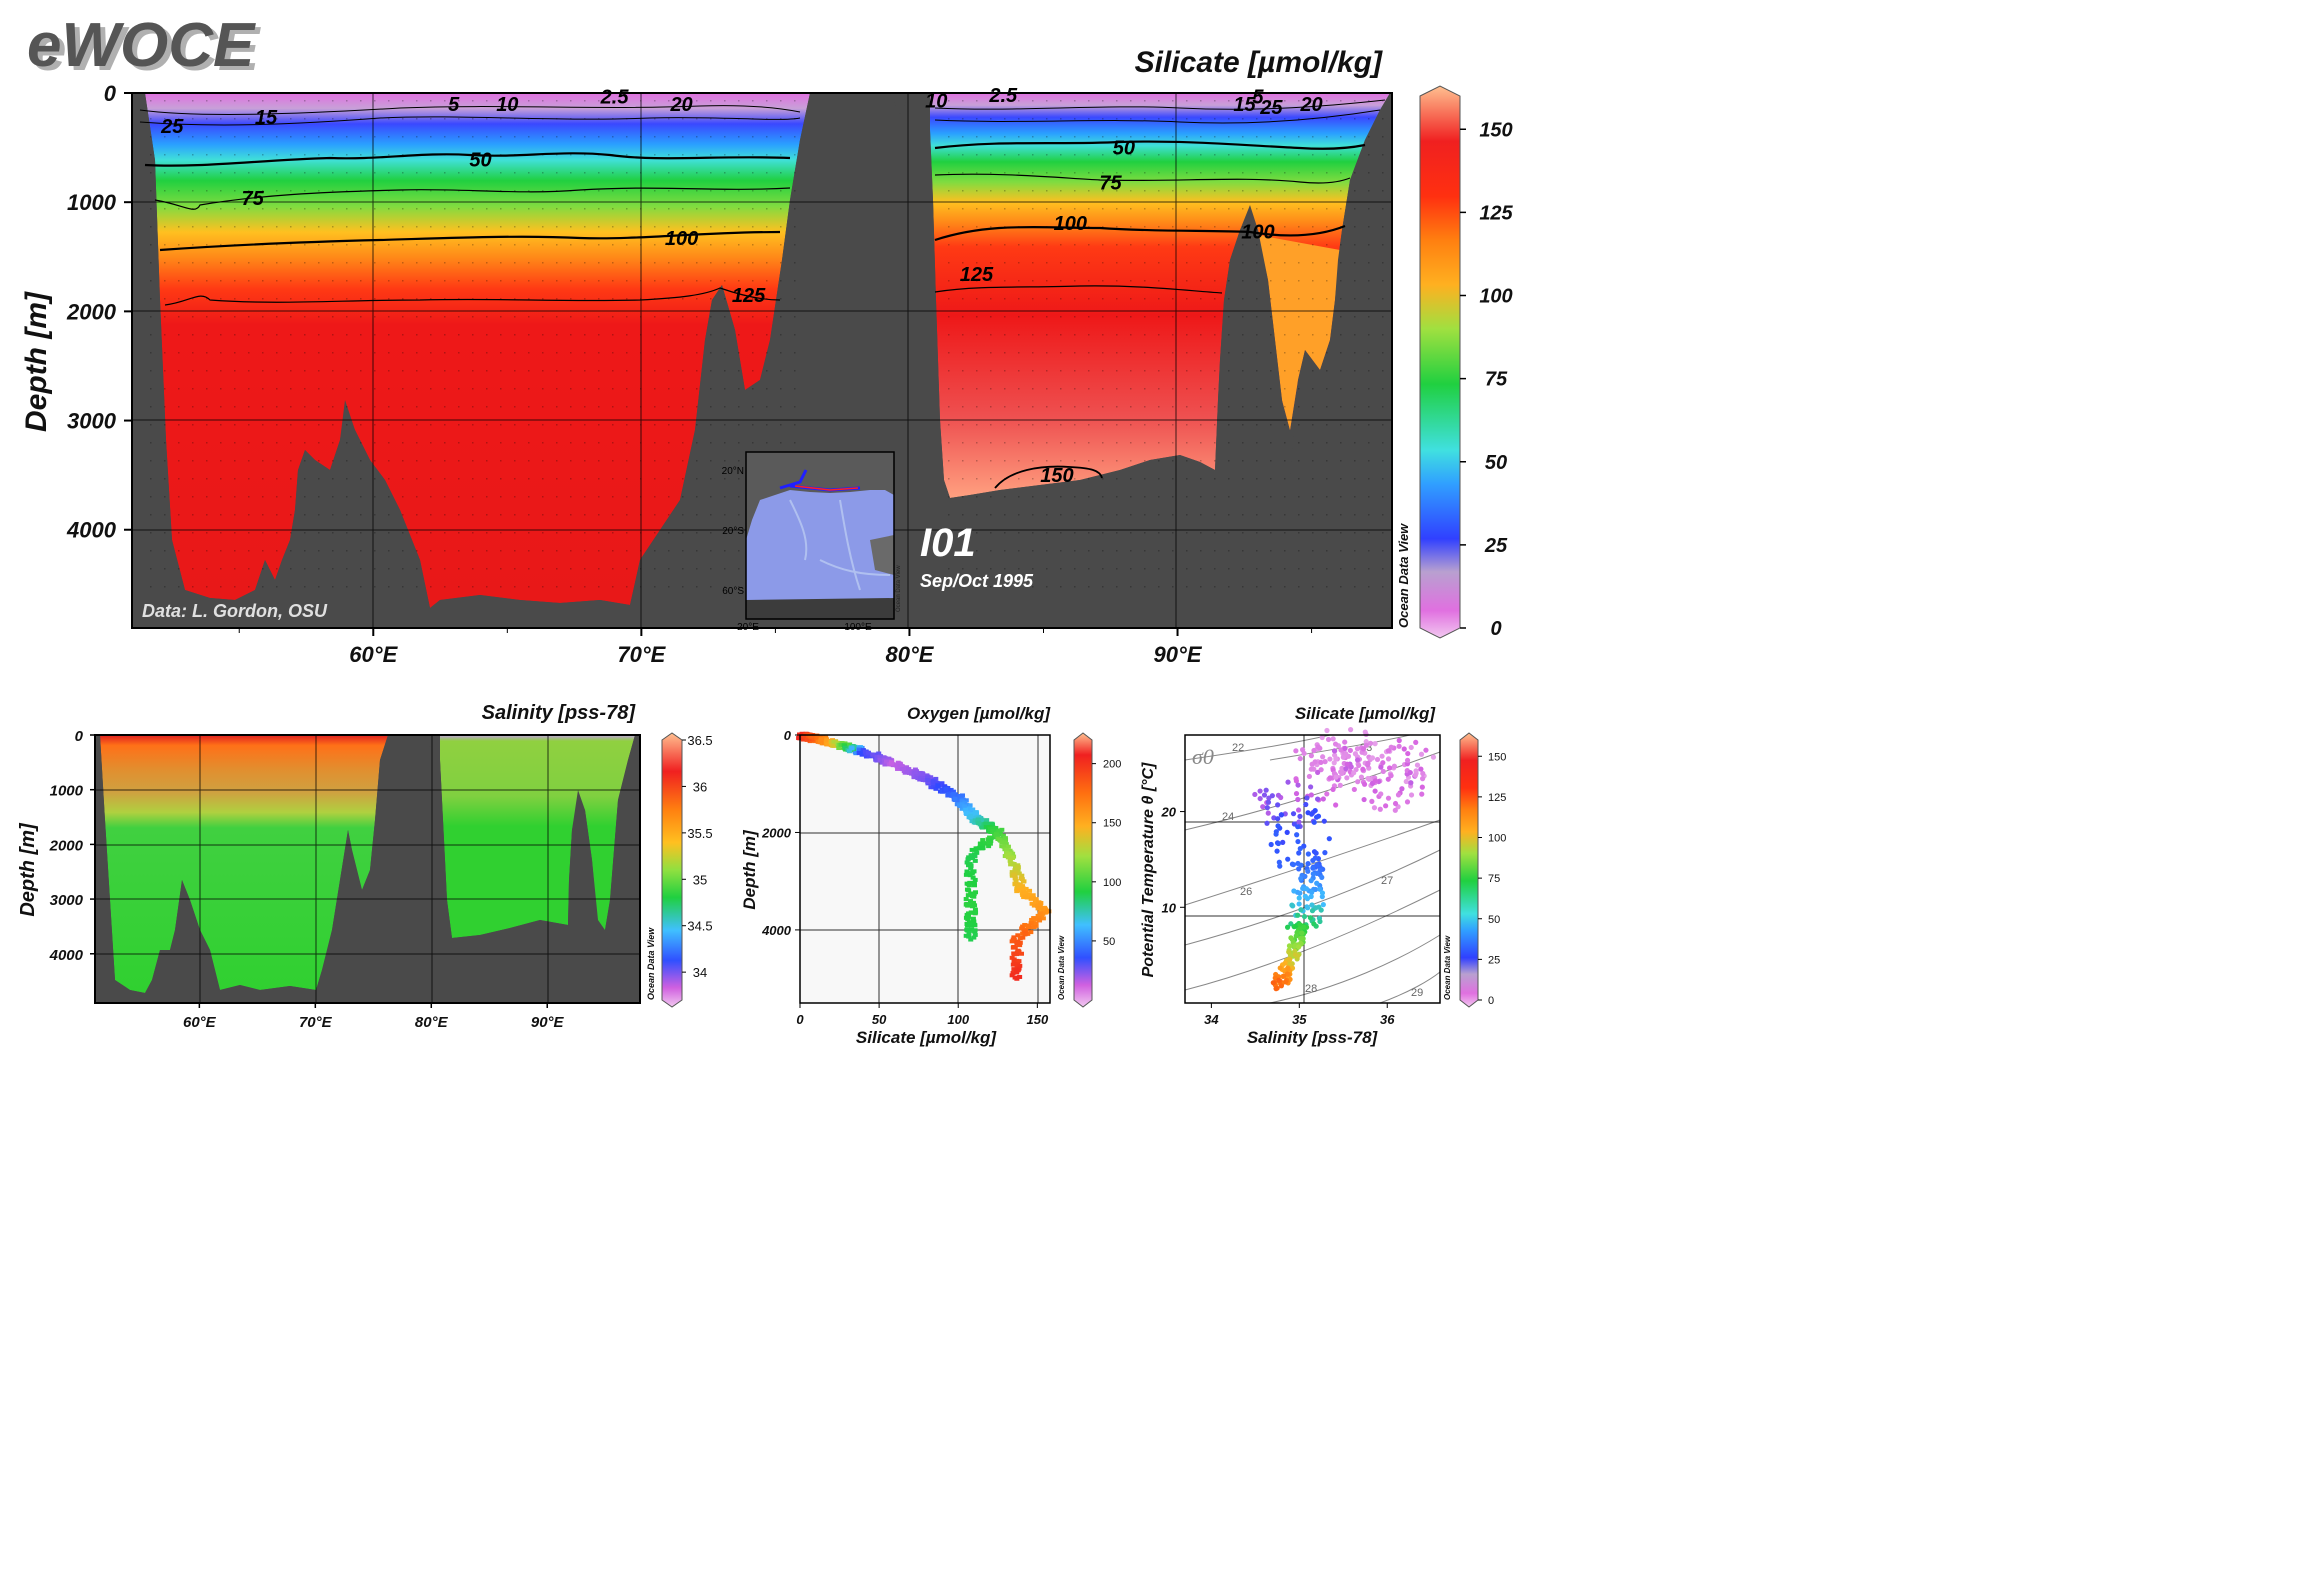 Image resolution: width=2315 pixels, height=1584 pixels. What do you see at coordinates (1496, 546) in the screenshot?
I see `silicate-colorbar-tick-label: 25` at bounding box center [1496, 546].